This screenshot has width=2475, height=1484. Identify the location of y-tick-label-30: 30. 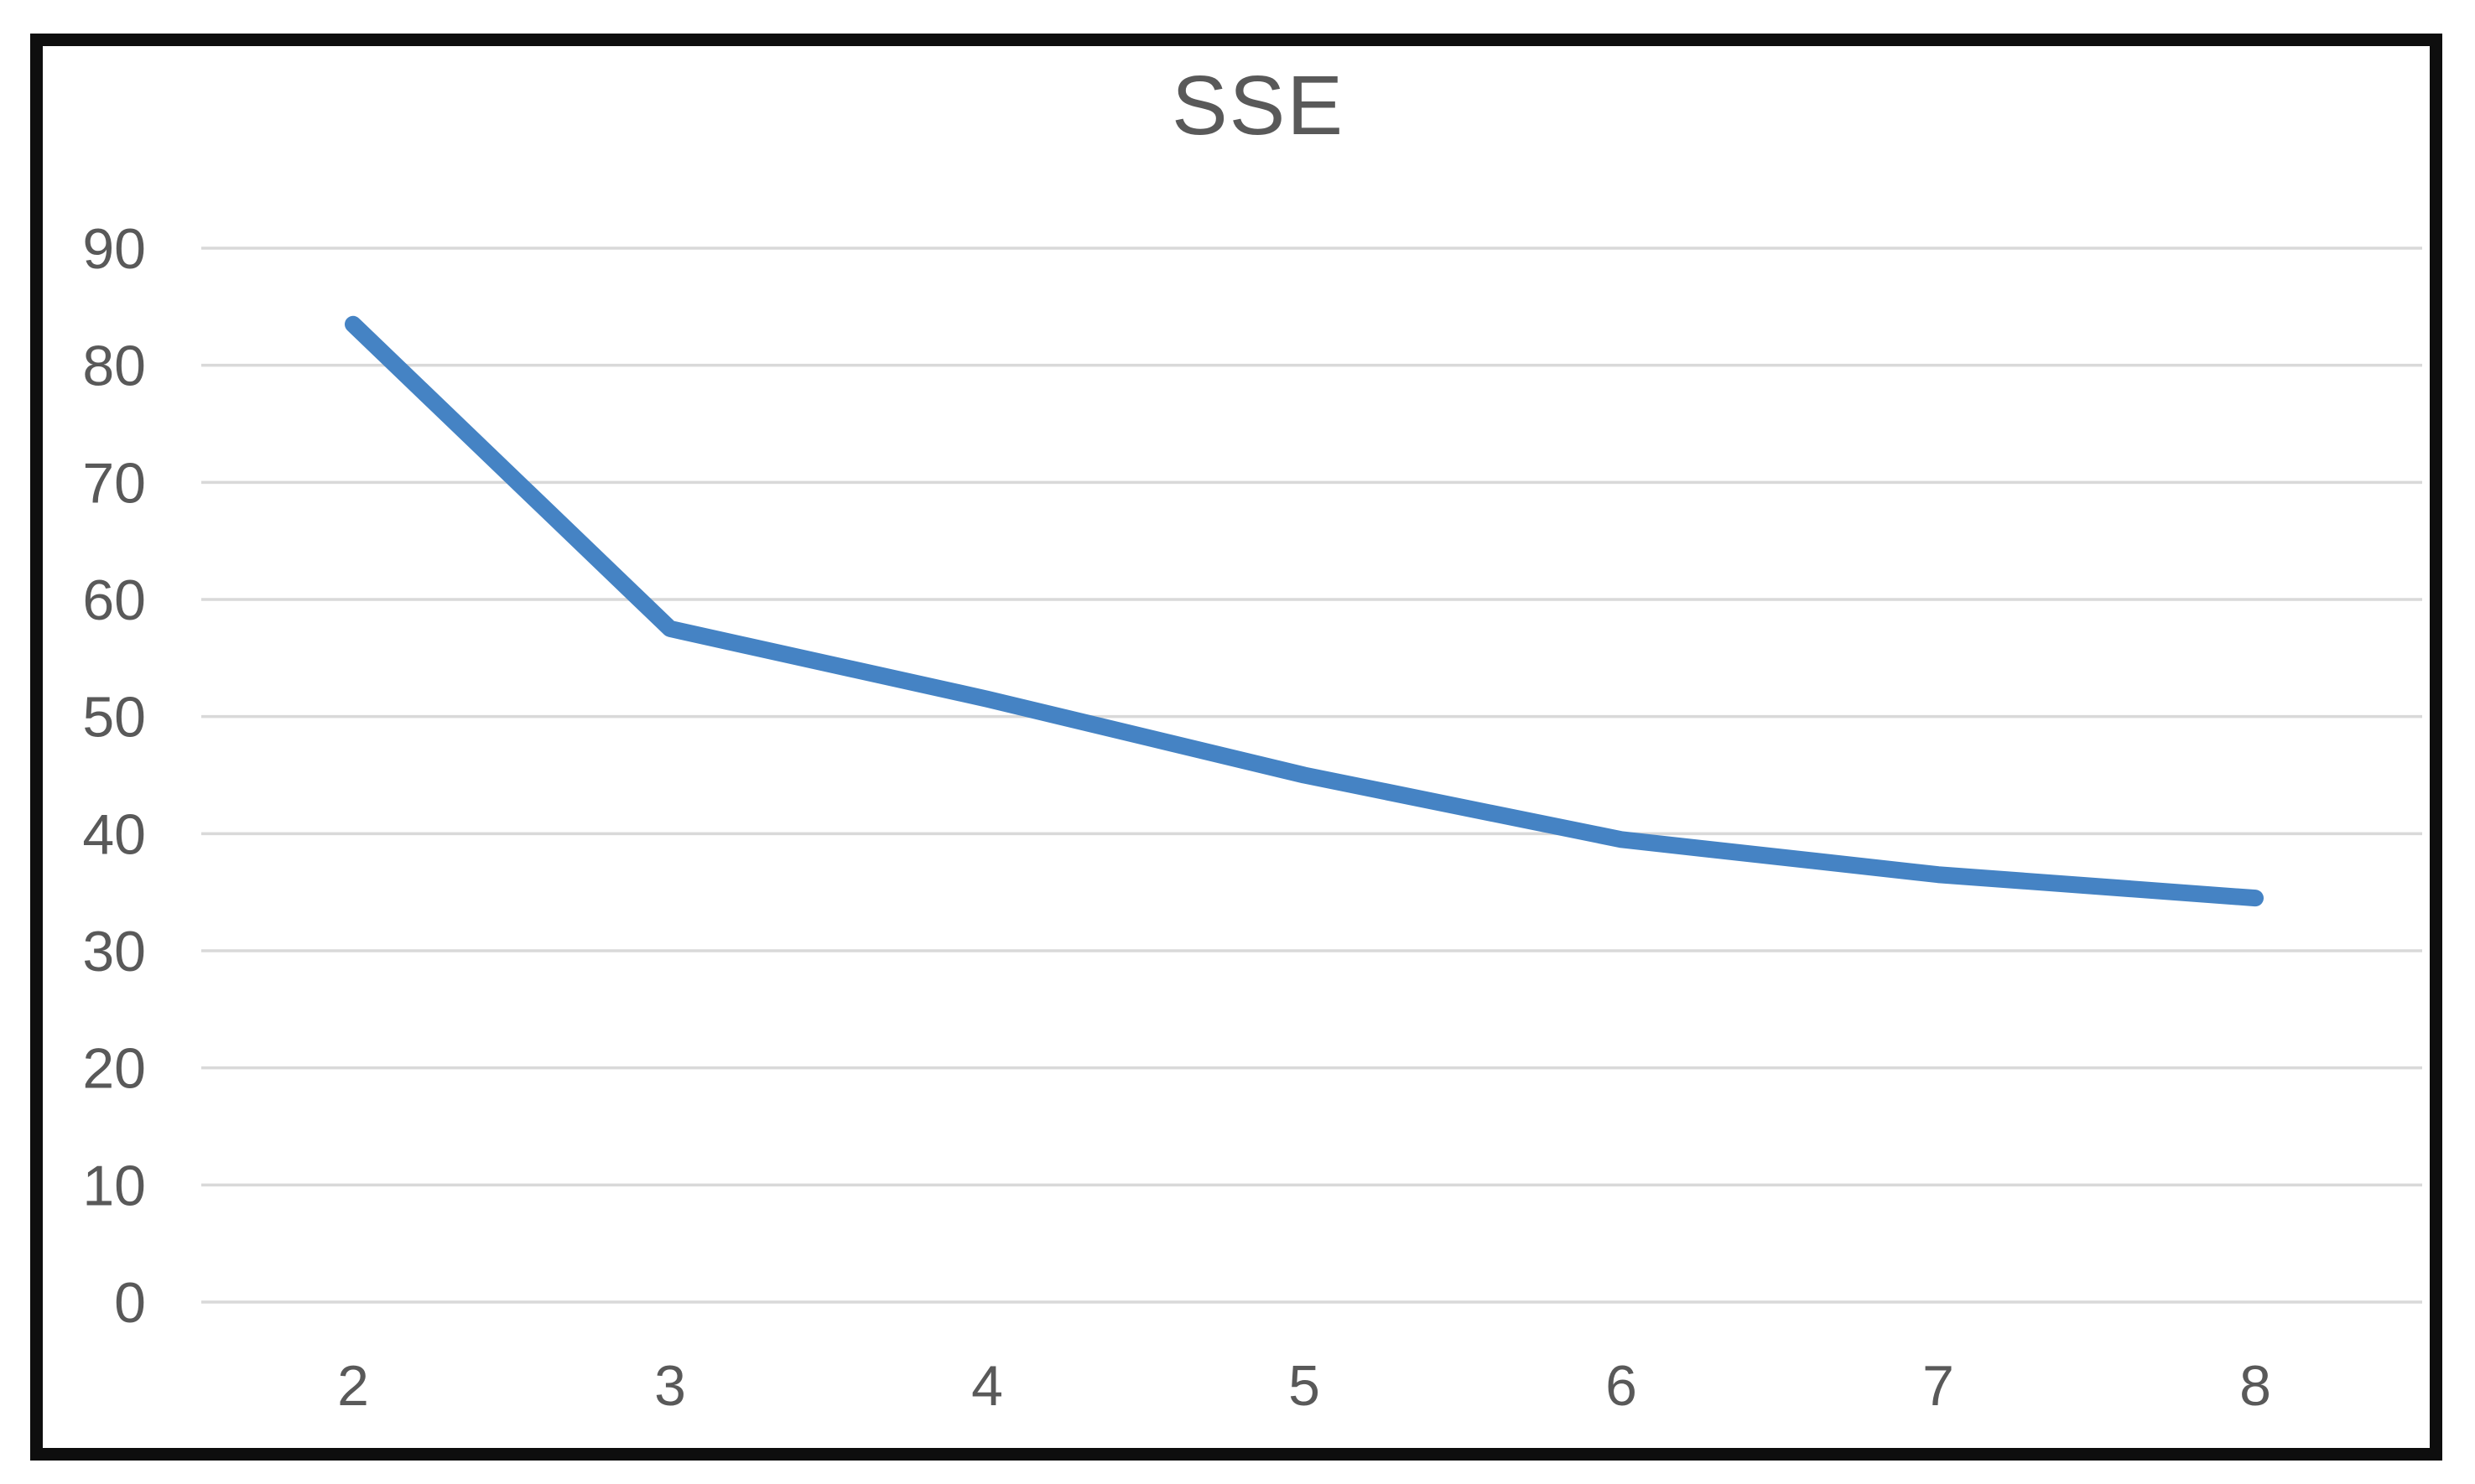
(114, 951).